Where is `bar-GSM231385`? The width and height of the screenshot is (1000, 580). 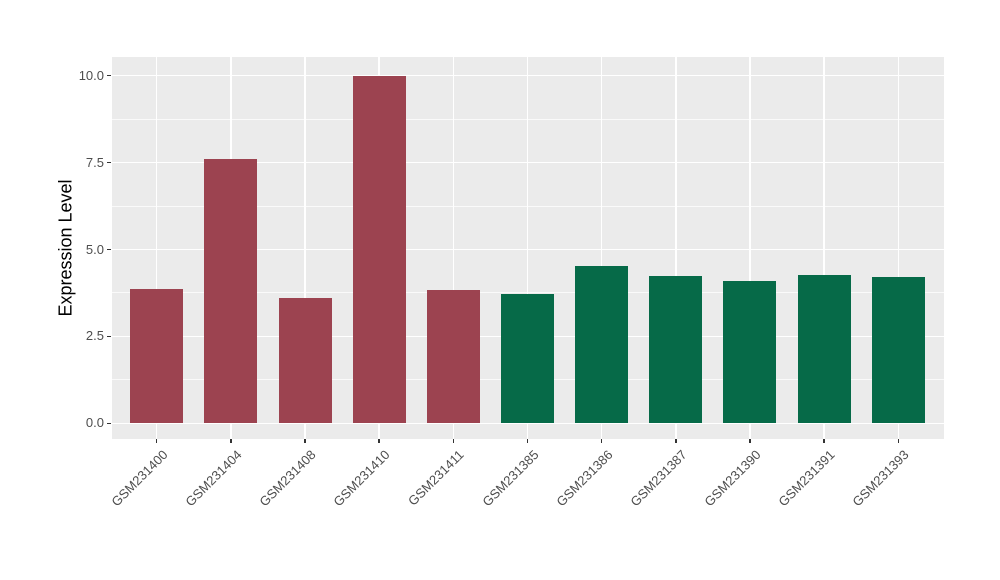 bar-GSM231385 is located at coordinates (527, 359).